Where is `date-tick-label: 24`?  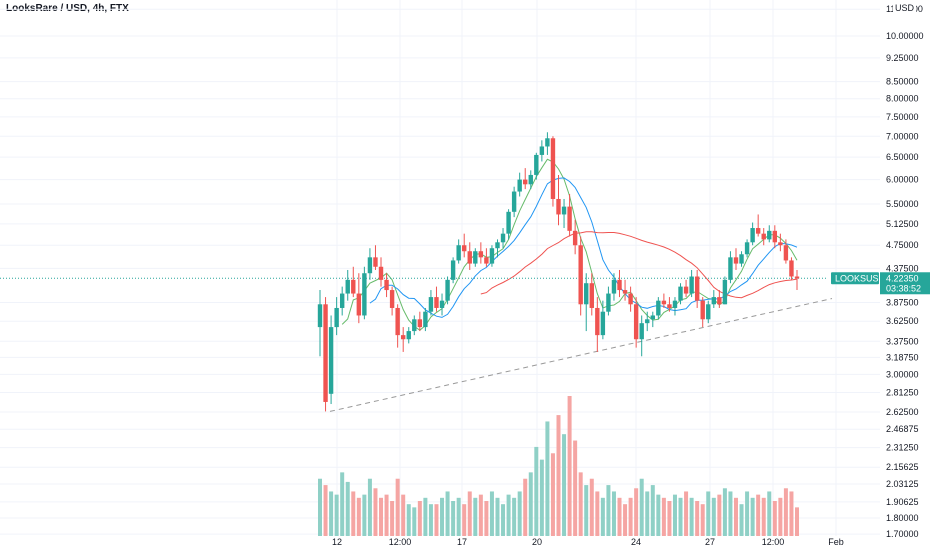
date-tick-label: 24 is located at coordinates (636, 542).